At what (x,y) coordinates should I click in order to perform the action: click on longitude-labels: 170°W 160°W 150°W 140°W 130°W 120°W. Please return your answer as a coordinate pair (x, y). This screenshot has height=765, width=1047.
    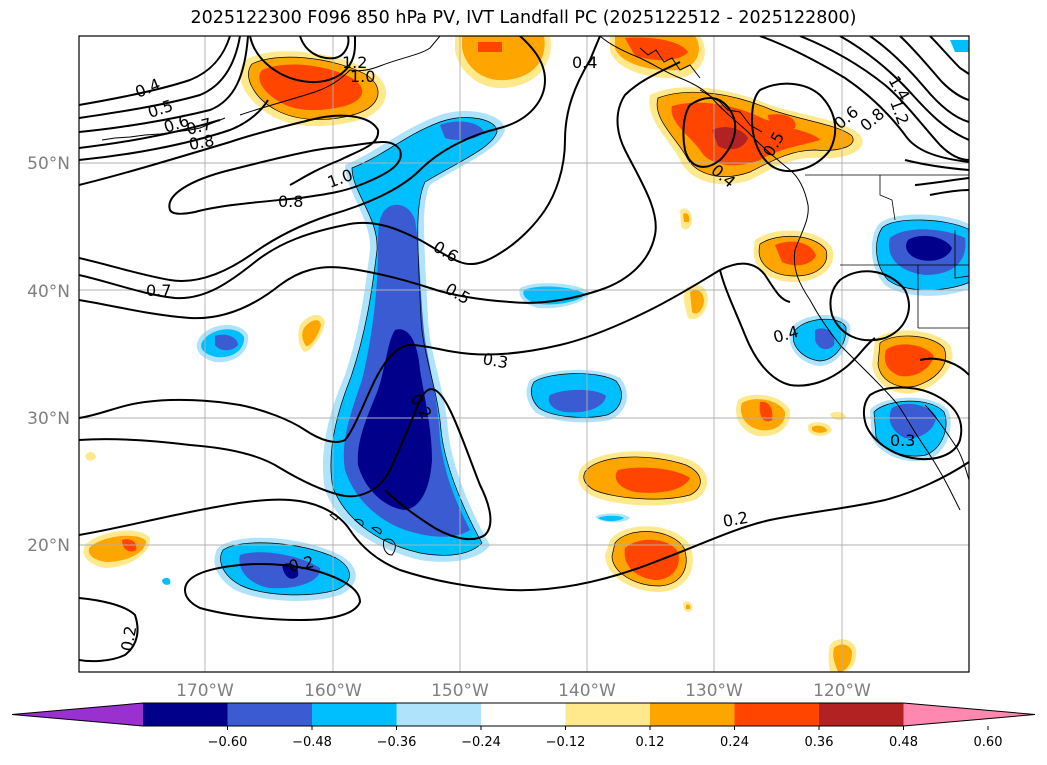
    Looking at the image, I should click on (523, 691).